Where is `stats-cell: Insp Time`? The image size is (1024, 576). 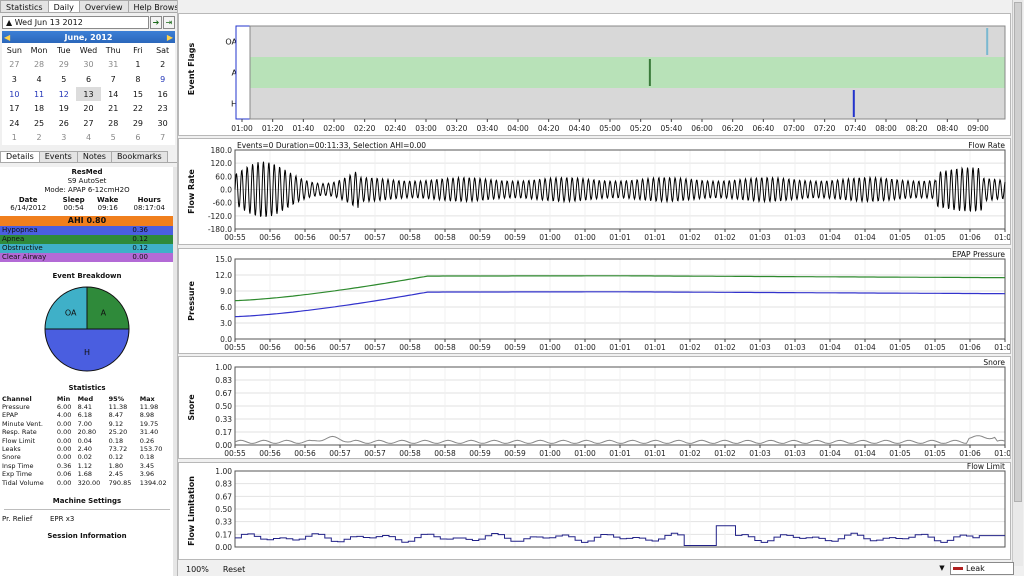 stats-cell: Insp Time is located at coordinates (18, 465).